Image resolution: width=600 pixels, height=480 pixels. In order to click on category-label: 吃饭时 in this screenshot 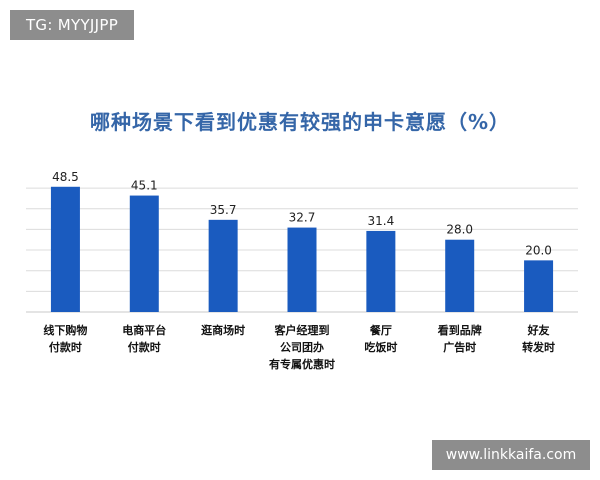, I will do `click(380, 347)`.